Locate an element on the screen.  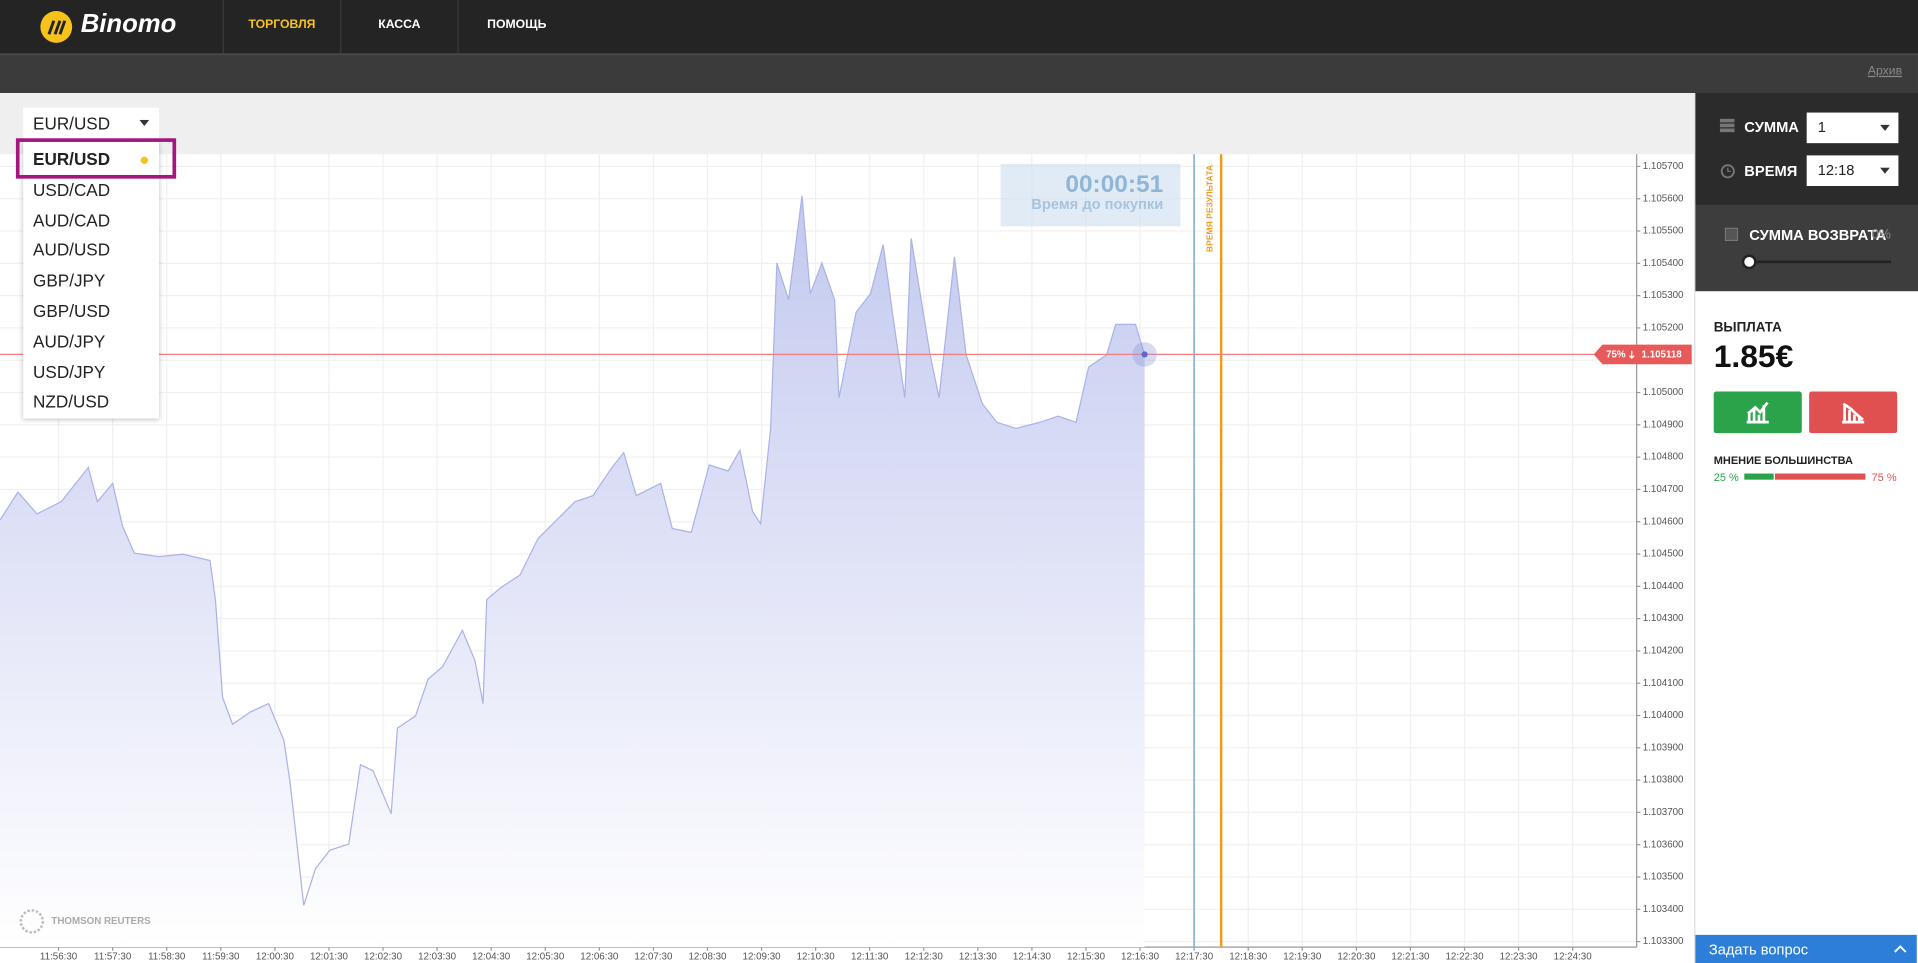
y-tick-label: 1.104100 is located at coordinates (1663, 683).